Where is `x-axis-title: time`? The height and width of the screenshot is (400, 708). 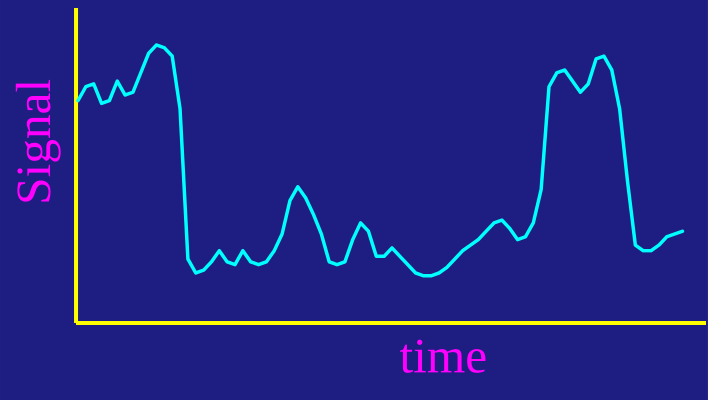
x-axis-title: time is located at coordinates (443, 356).